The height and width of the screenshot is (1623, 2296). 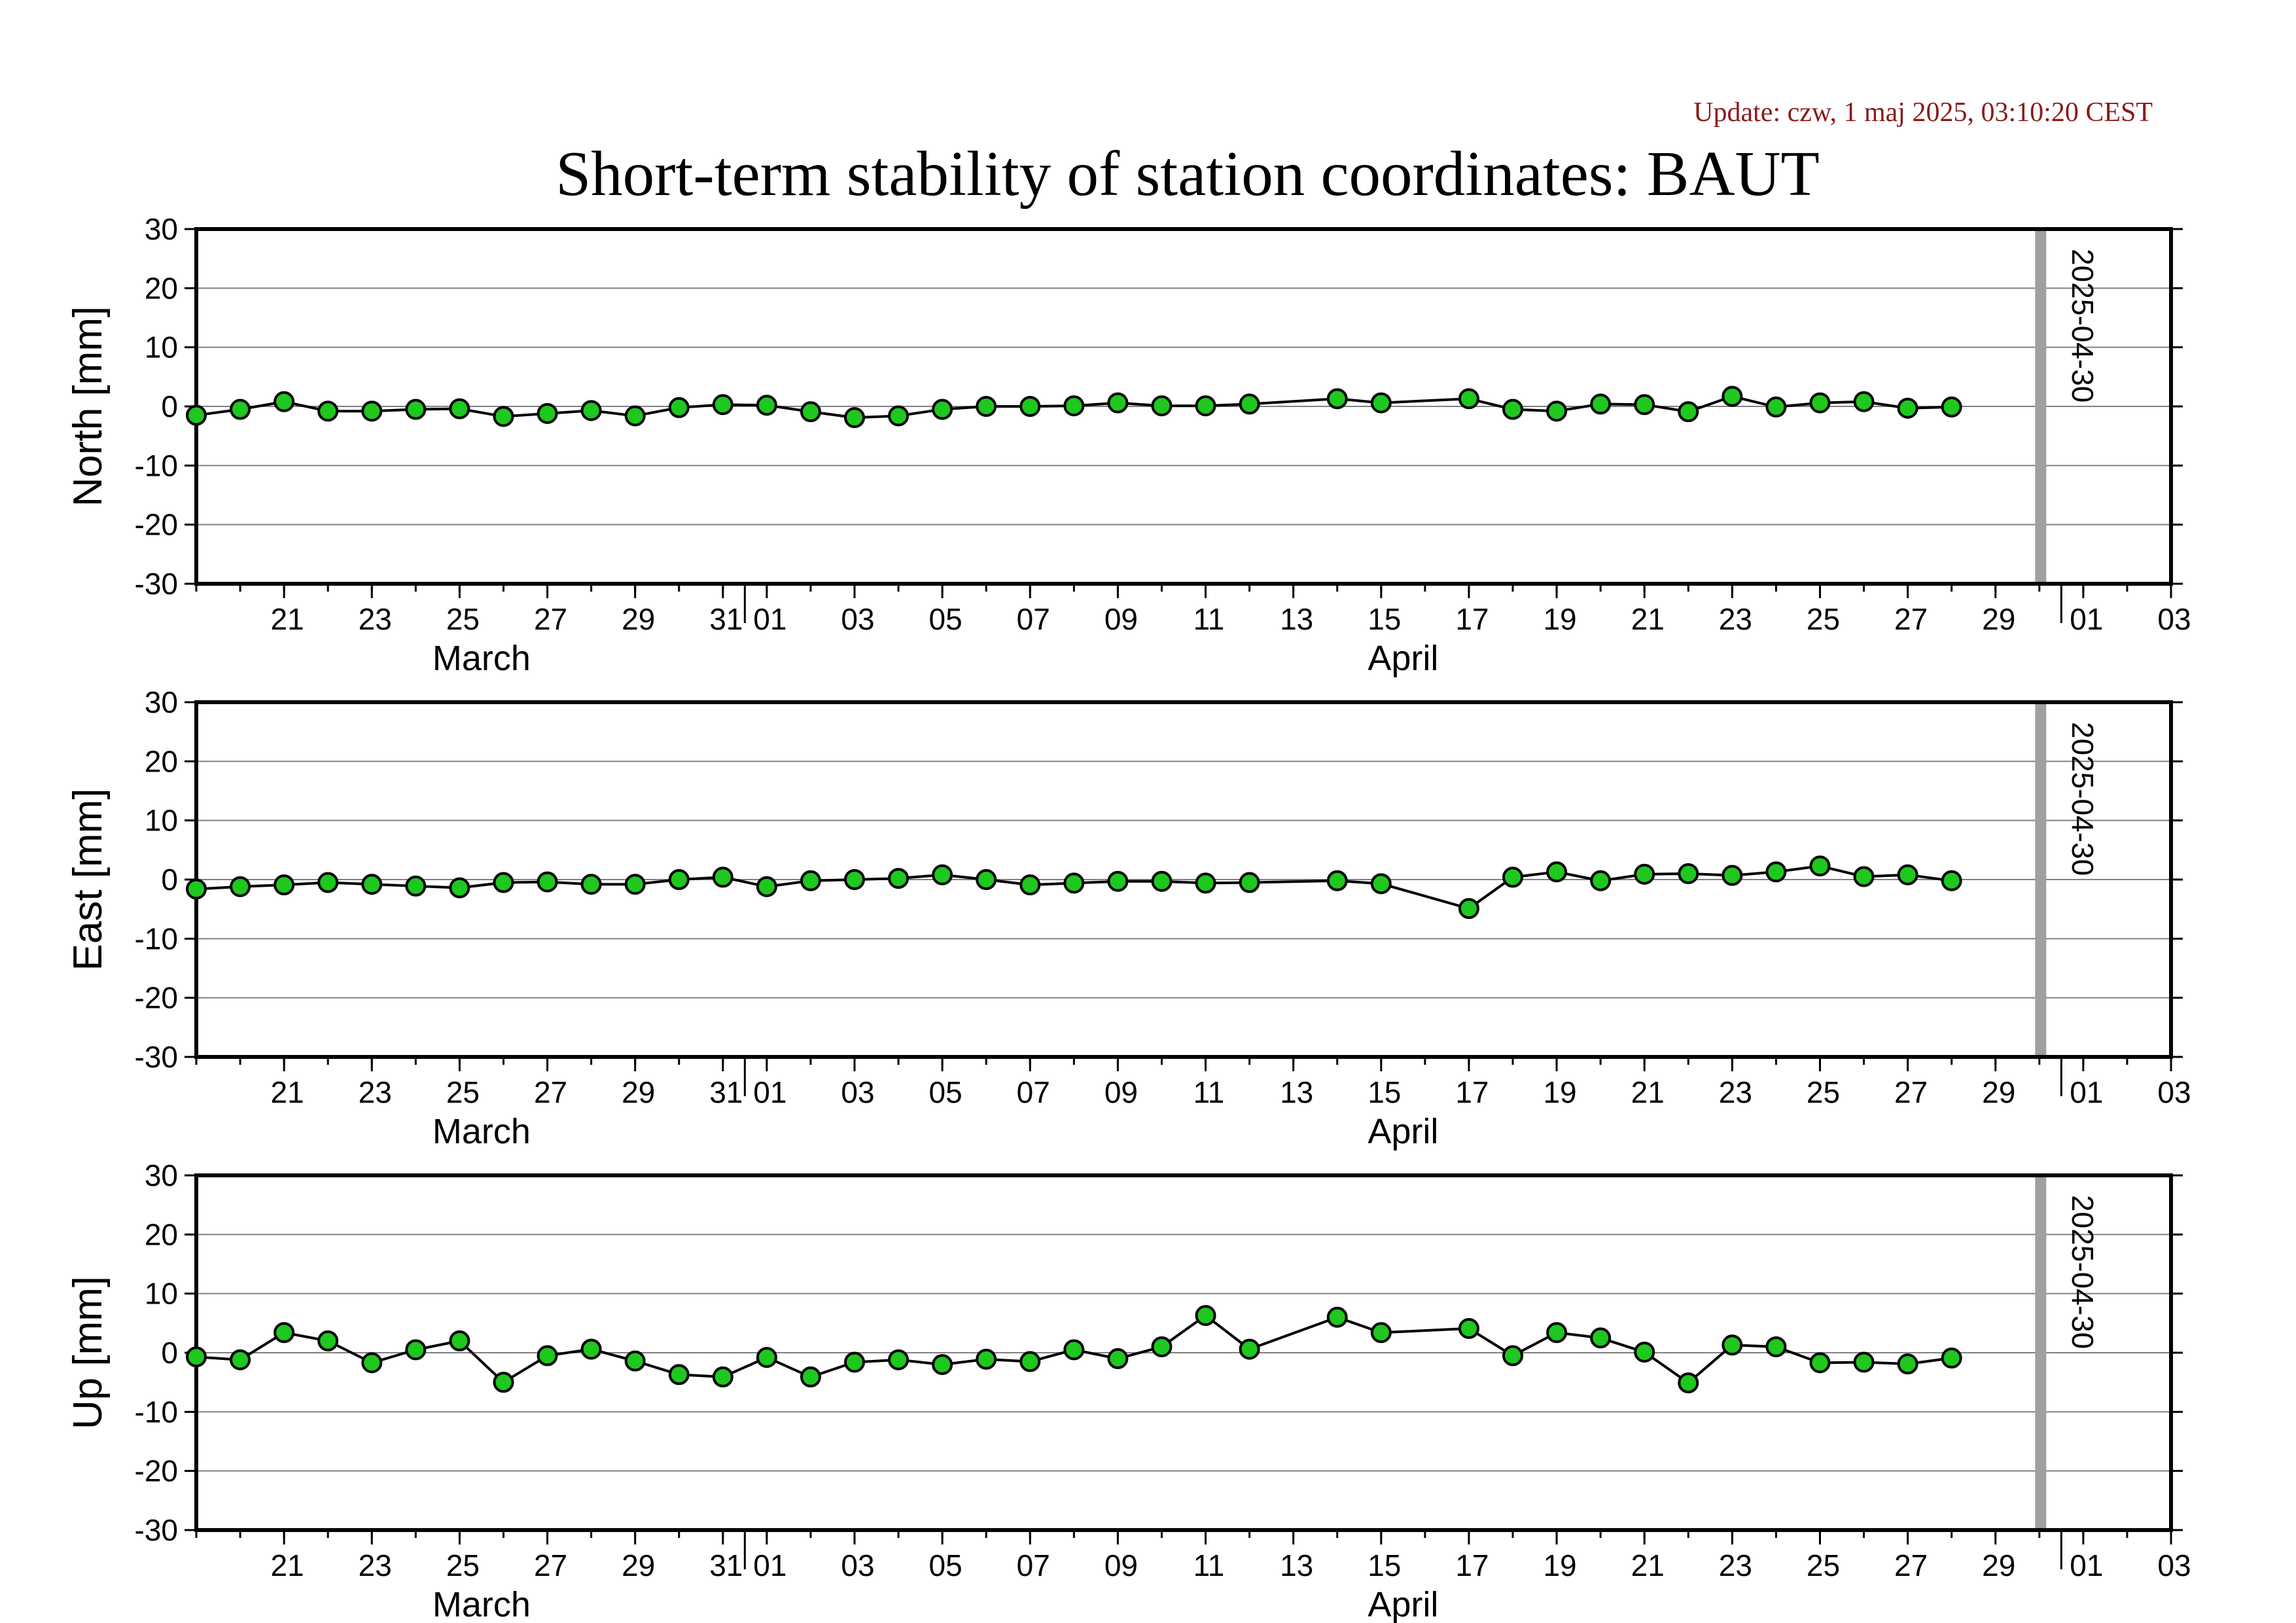 I want to click on x-tick-label: 23, so click(x=1736, y=1092).